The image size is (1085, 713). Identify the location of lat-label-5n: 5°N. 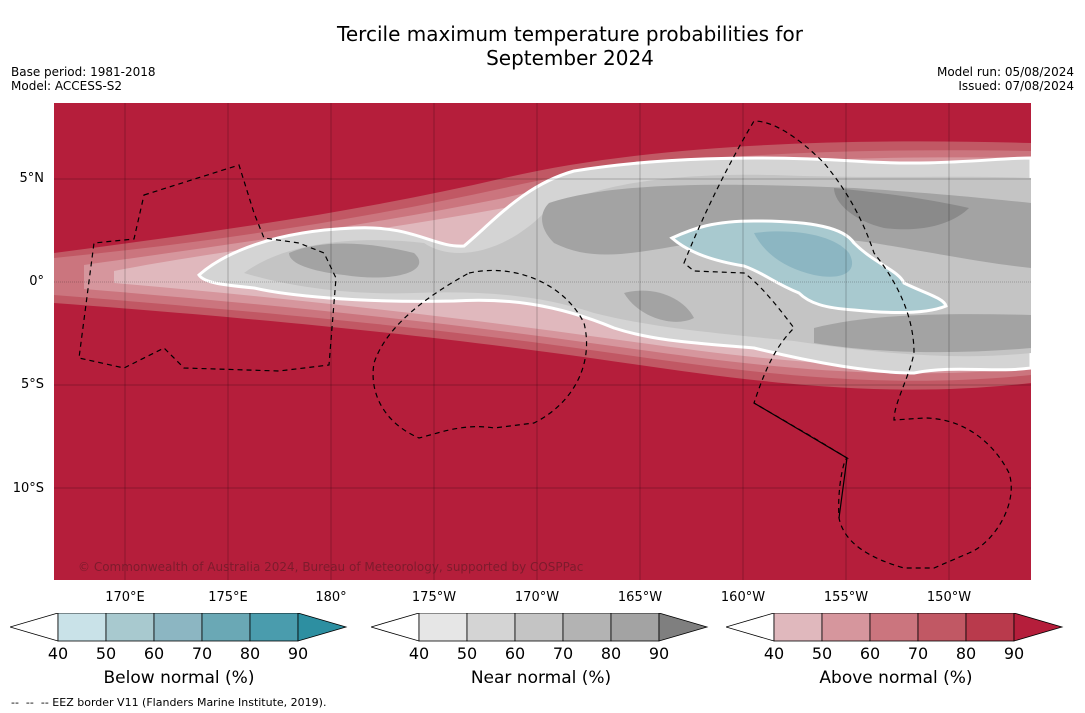
(32, 178).